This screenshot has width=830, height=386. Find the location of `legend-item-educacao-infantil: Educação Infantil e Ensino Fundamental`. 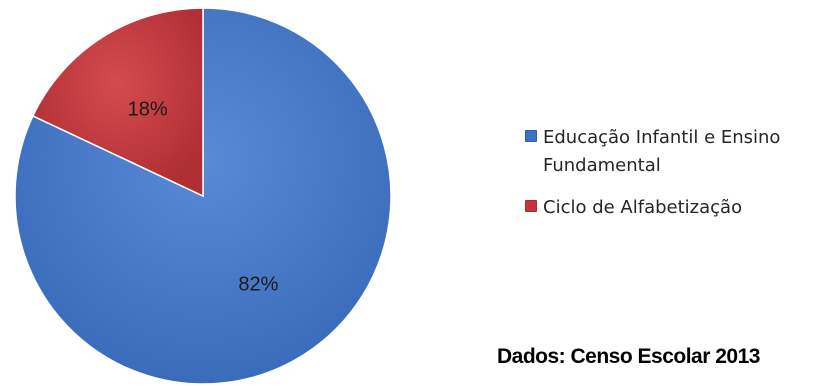

legend-item-educacao-infantil: Educação Infantil e Ensino Fundamental is located at coordinates (675, 152).